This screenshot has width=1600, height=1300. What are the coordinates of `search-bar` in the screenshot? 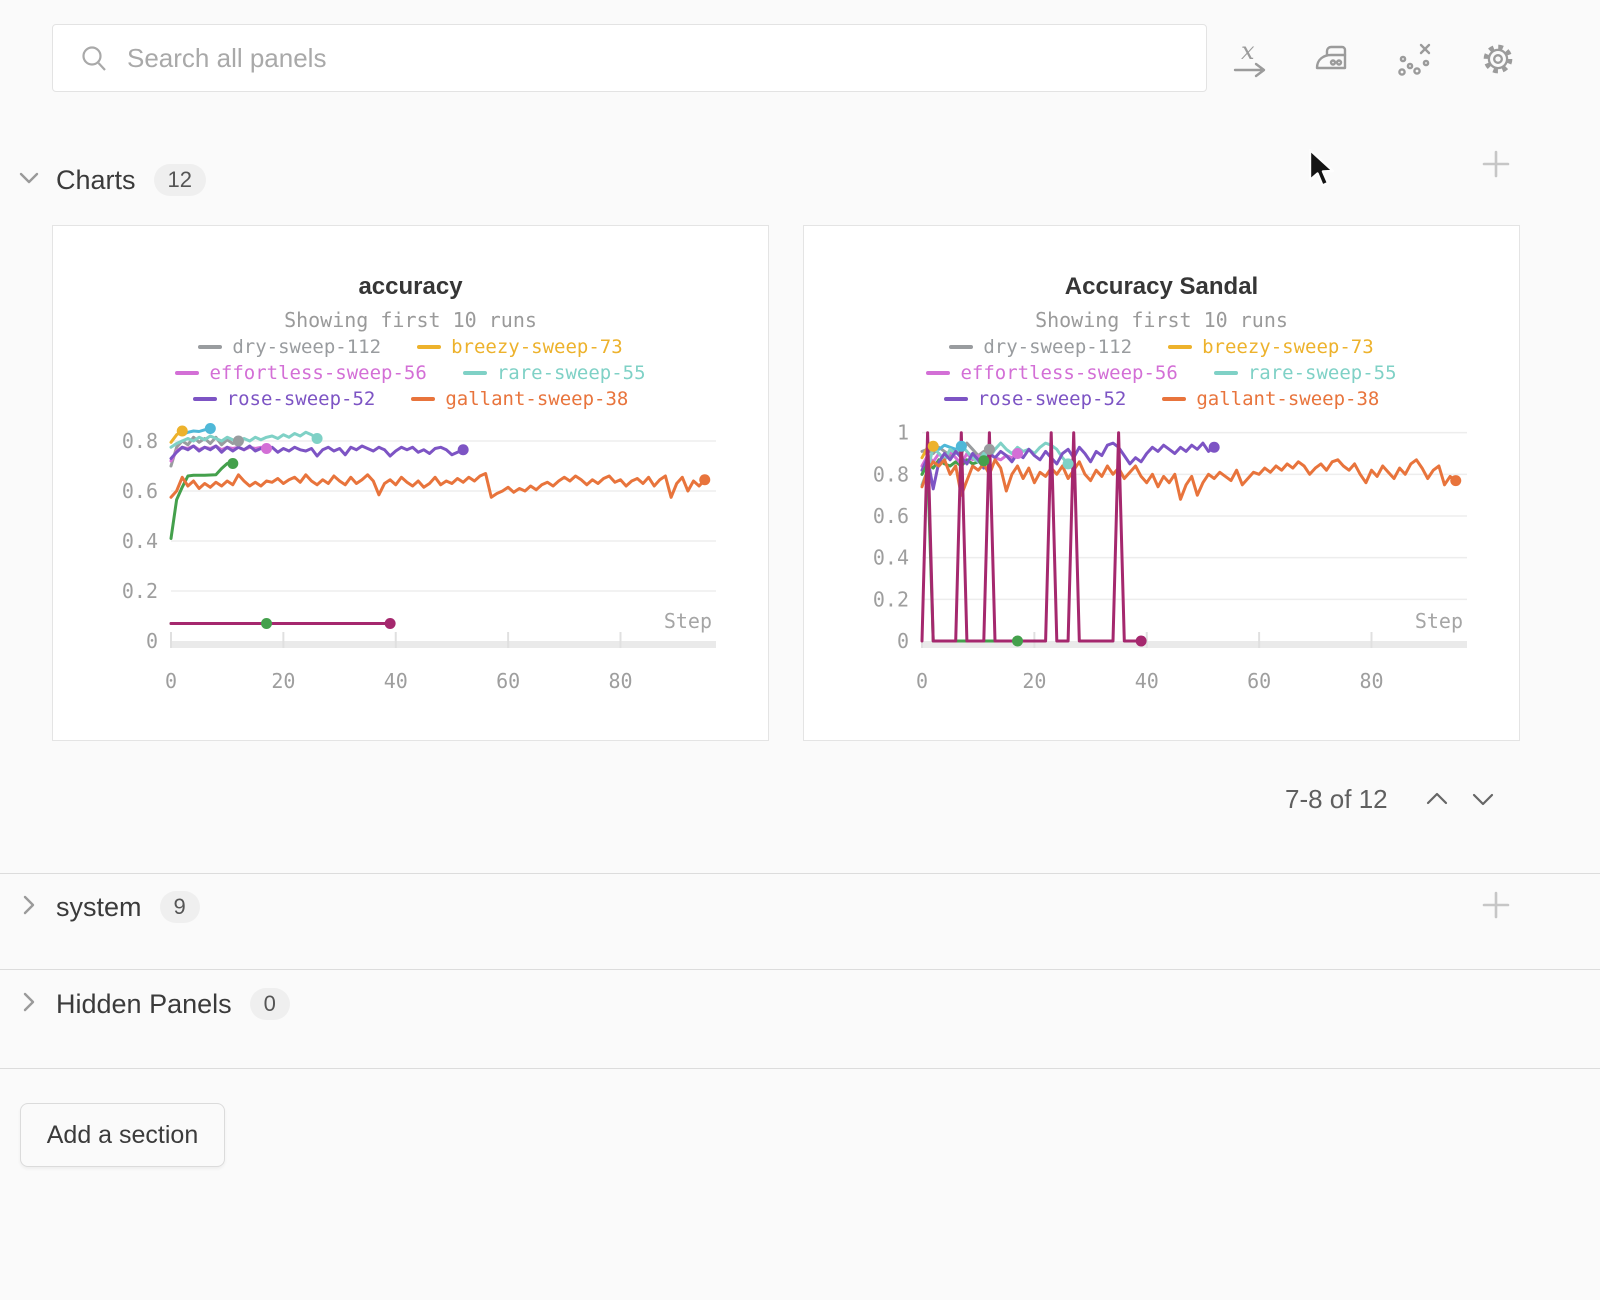 It's located at (629, 58).